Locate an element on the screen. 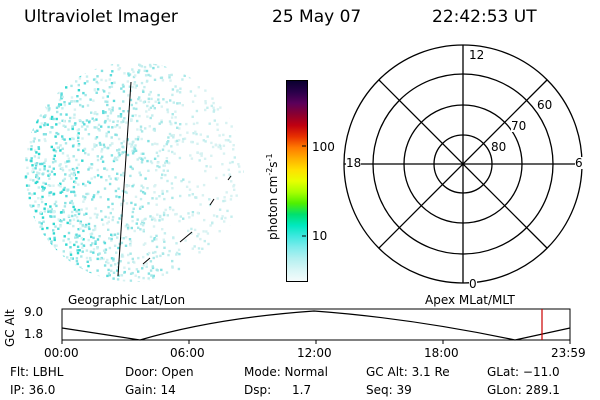  timeline-left-title: Geographic Lat/Lon is located at coordinates (127, 300).